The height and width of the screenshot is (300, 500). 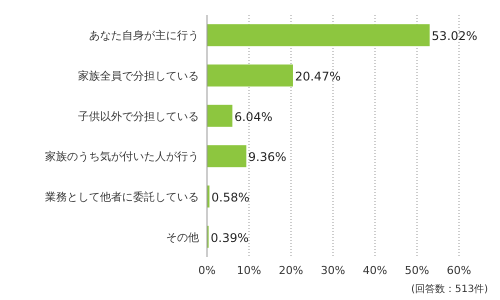 I want to click on text: (回答数：513件), so click(x=449, y=289).